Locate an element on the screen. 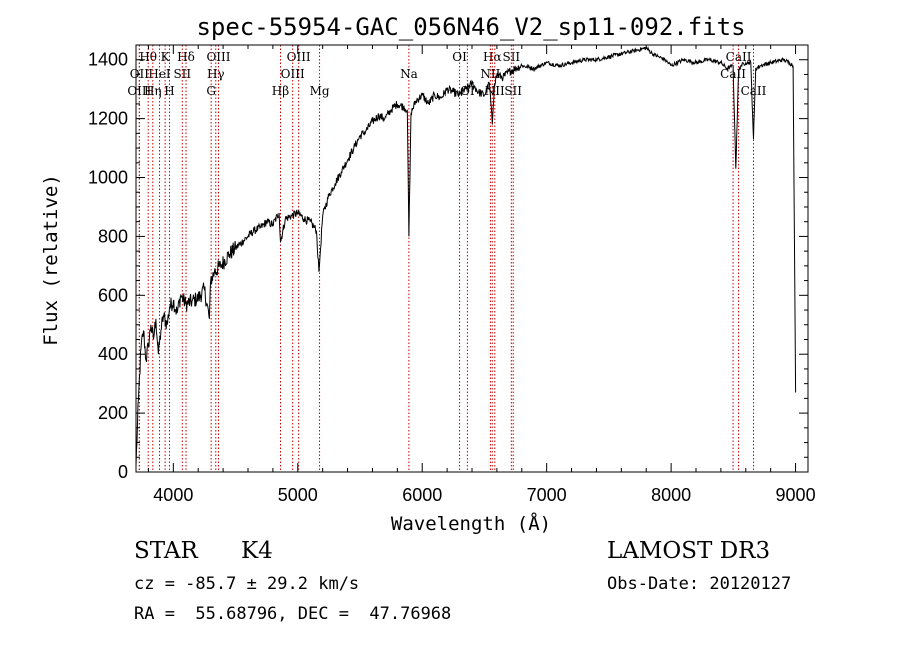  x-tick-label-0: 4000 is located at coordinates (173, 495).